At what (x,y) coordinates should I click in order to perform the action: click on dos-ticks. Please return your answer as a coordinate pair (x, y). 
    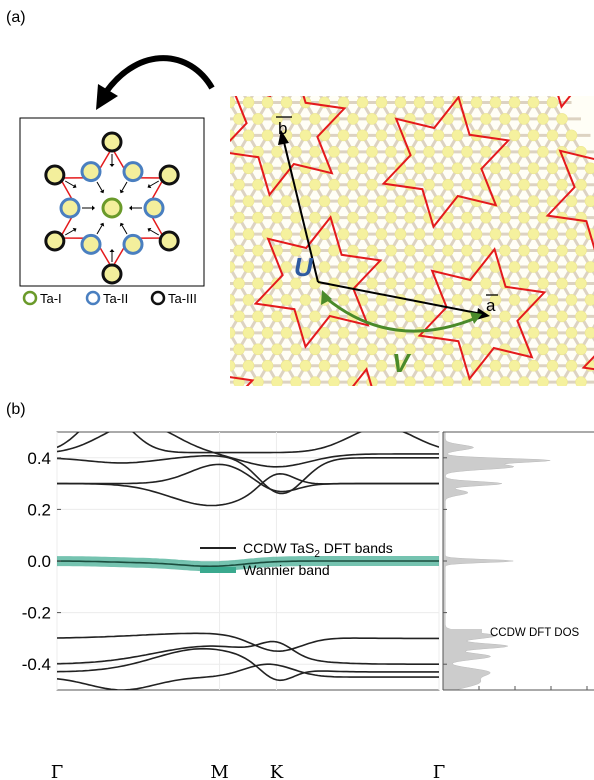
    Looking at the image, I should click on (515, 573).